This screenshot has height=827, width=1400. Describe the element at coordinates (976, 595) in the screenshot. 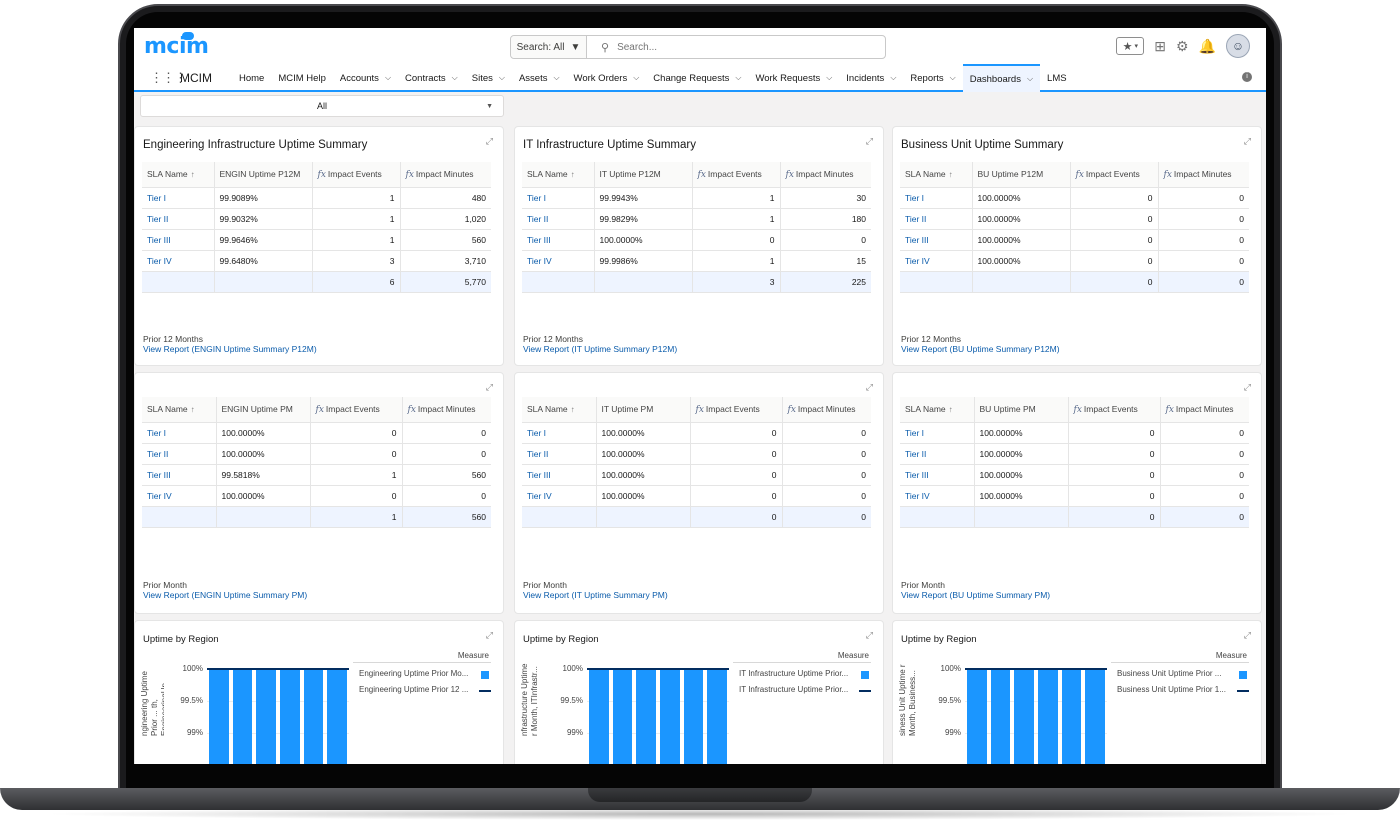

I see `view-report-link: View Report (BU Uptime Summary PM)` at that location.